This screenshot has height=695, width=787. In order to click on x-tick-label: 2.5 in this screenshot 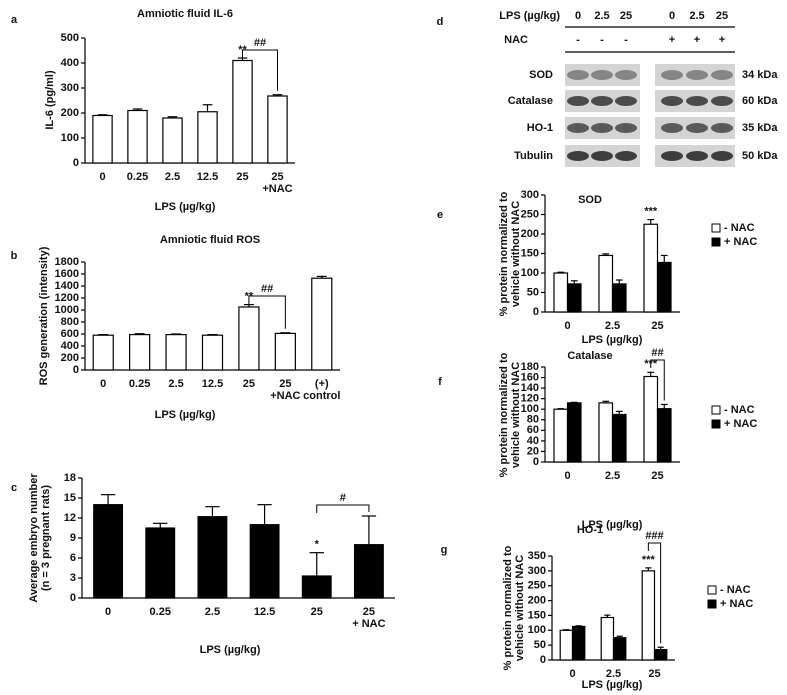, I will do `click(612, 326)`.